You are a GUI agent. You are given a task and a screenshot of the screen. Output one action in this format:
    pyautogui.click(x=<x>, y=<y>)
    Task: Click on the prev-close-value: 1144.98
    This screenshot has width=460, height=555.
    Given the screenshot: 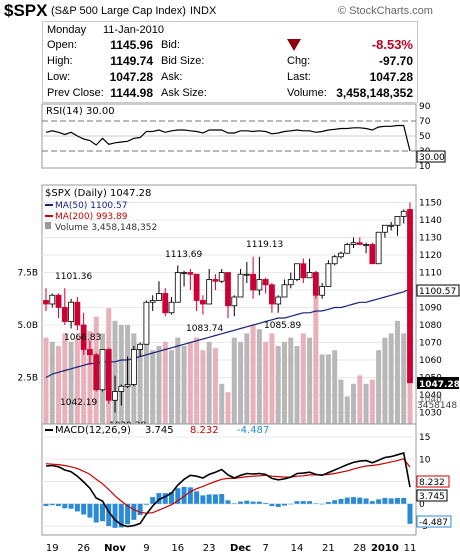 What is the action you would take?
    pyautogui.click(x=131, y=93)
    